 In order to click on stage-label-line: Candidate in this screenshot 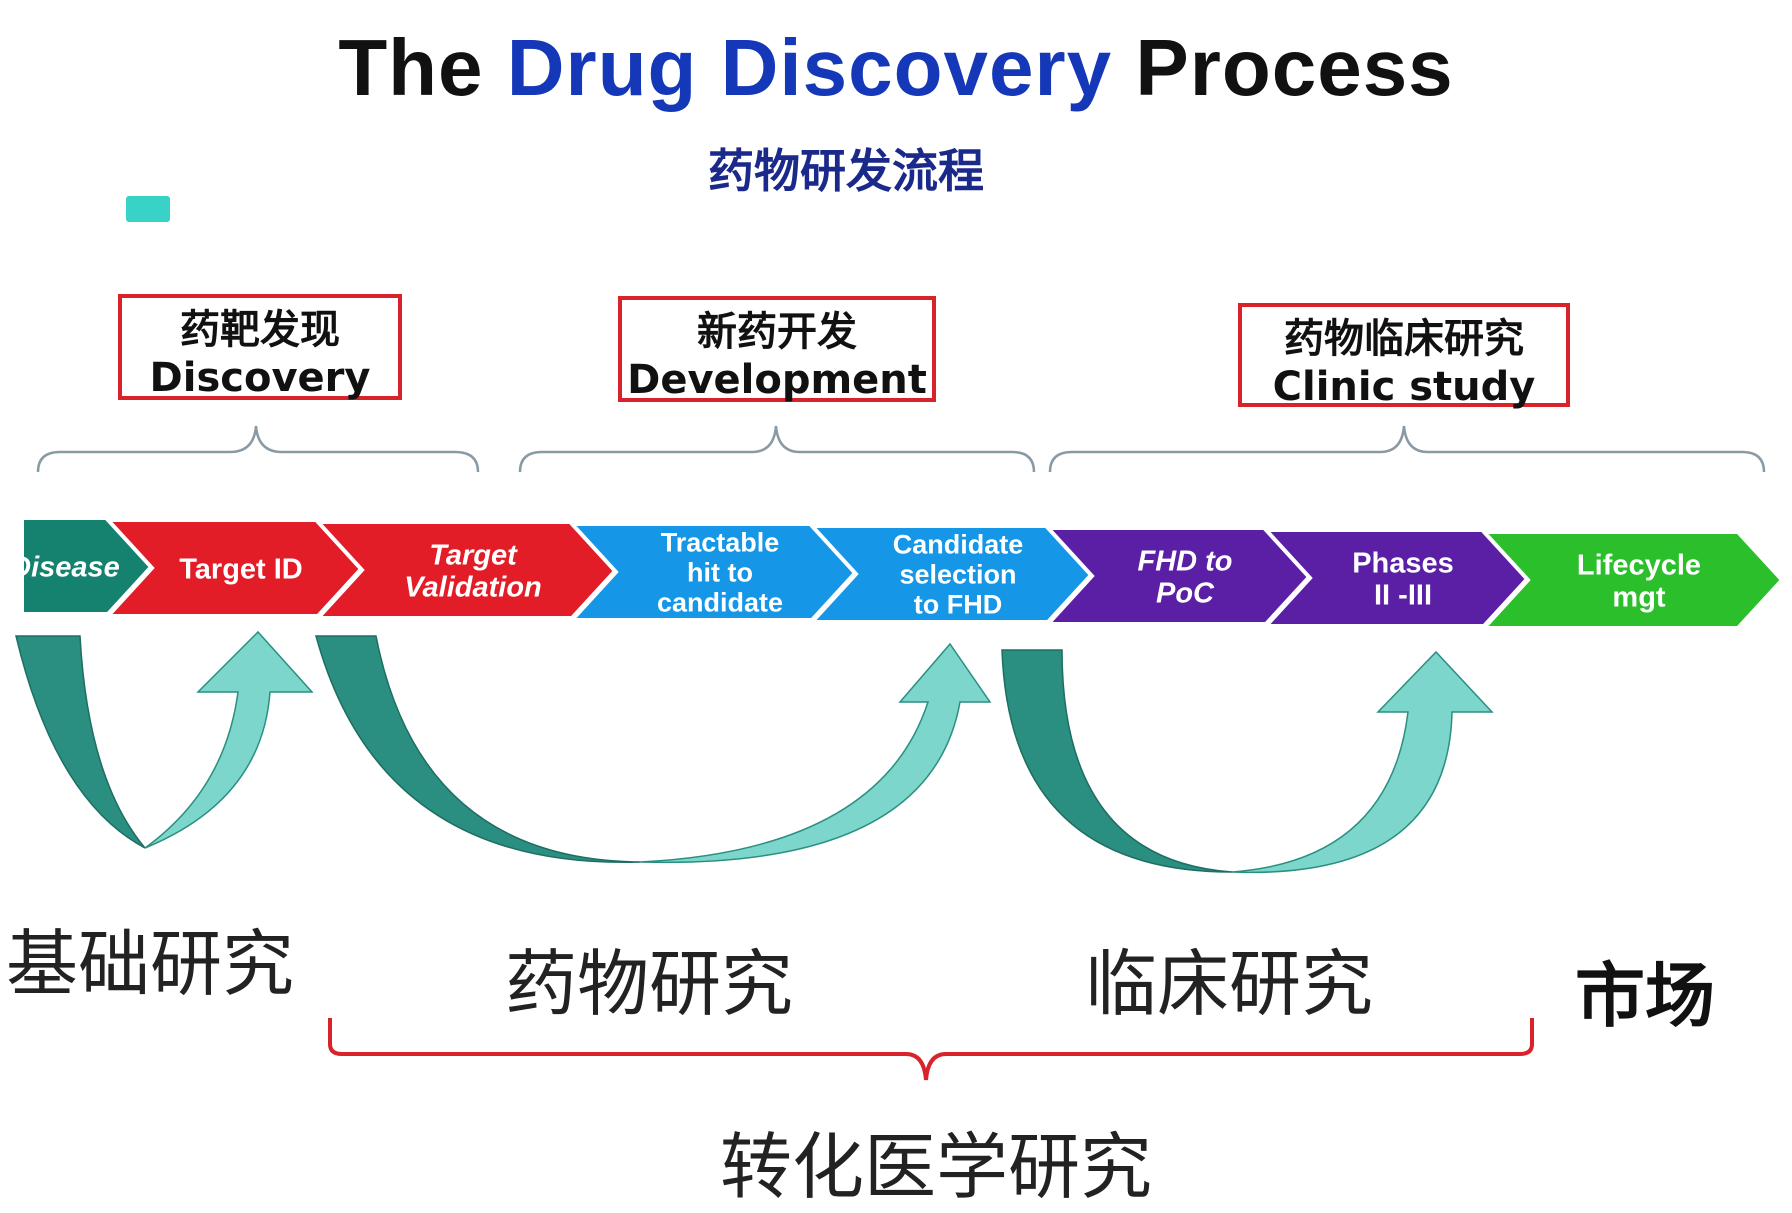, I will do `click(958, 545)`.